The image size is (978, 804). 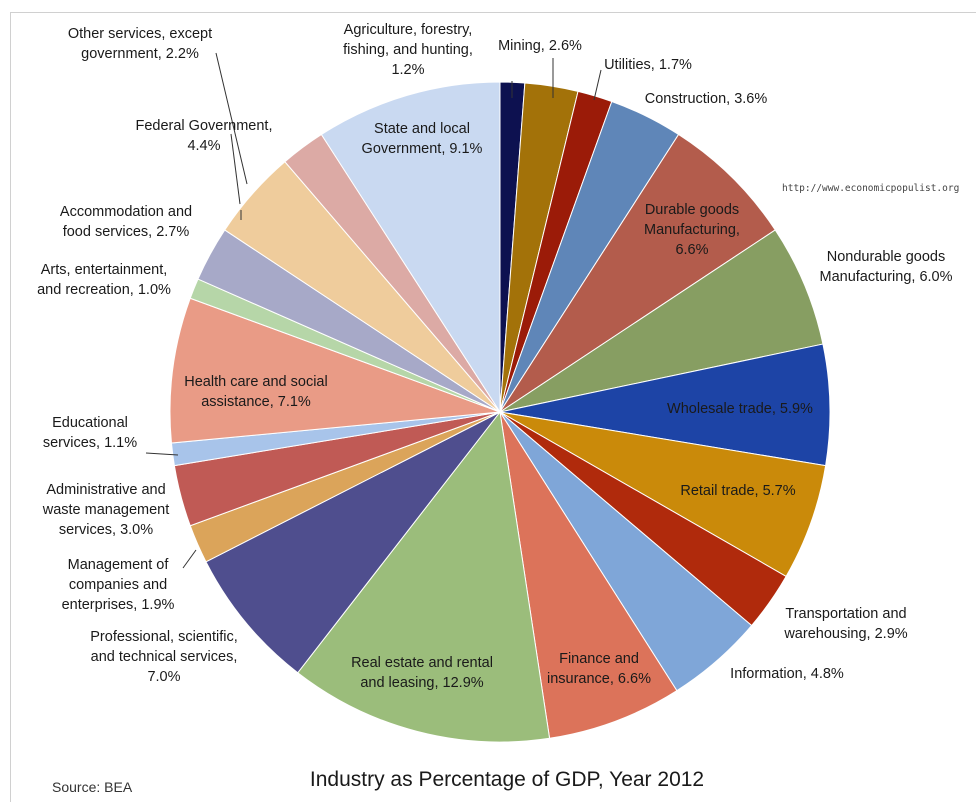 What do you see at coordinates (203, 146) in the screenshot?
I see `slice-label-line: 4.4%` at bounding box center [203, 146].